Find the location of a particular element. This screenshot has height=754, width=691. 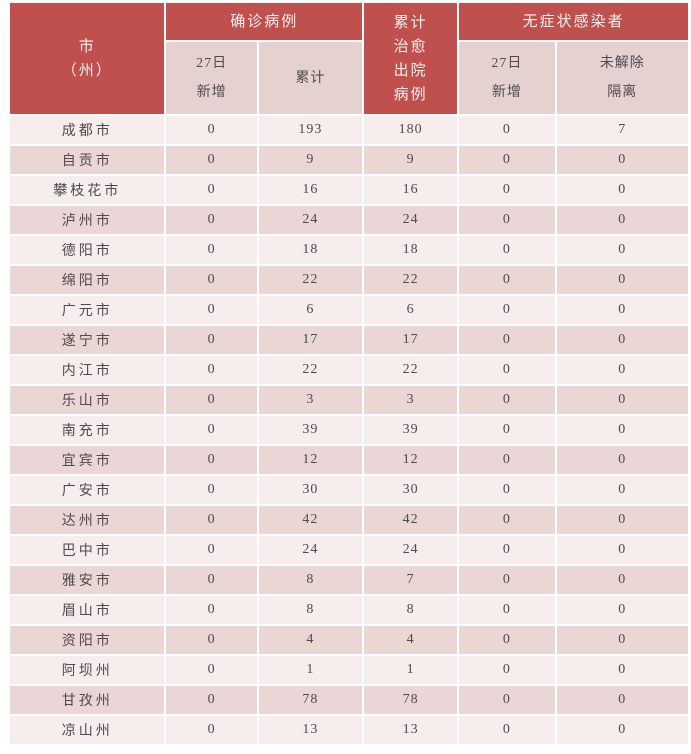

table-row: 内江市 0 22 22 0 0 is located at coordinates (349, 370).